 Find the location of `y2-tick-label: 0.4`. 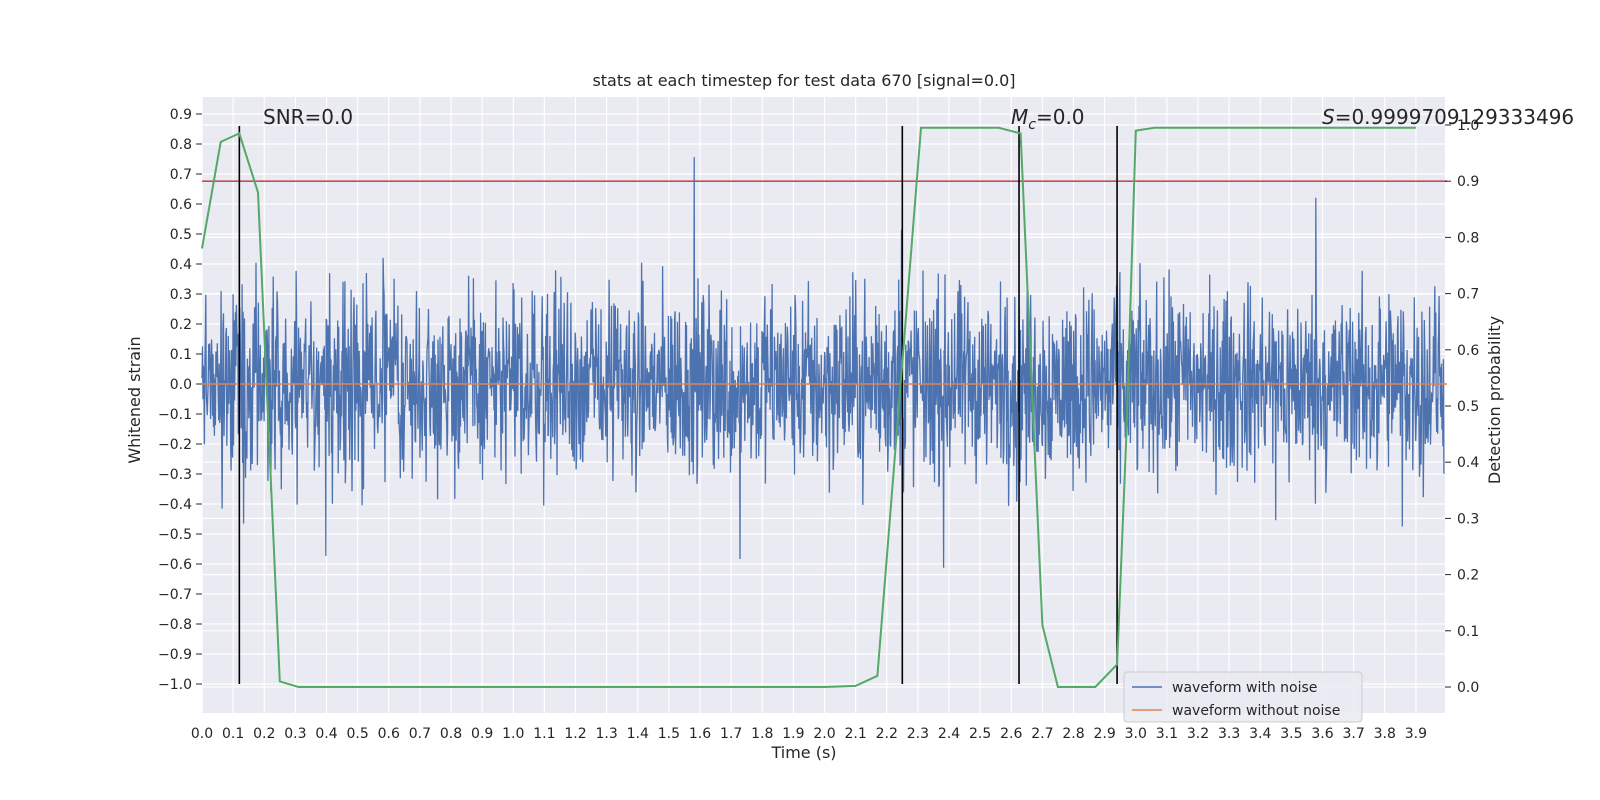

y2-tick-label: 0.4 is located at coordinates (1468, 463).